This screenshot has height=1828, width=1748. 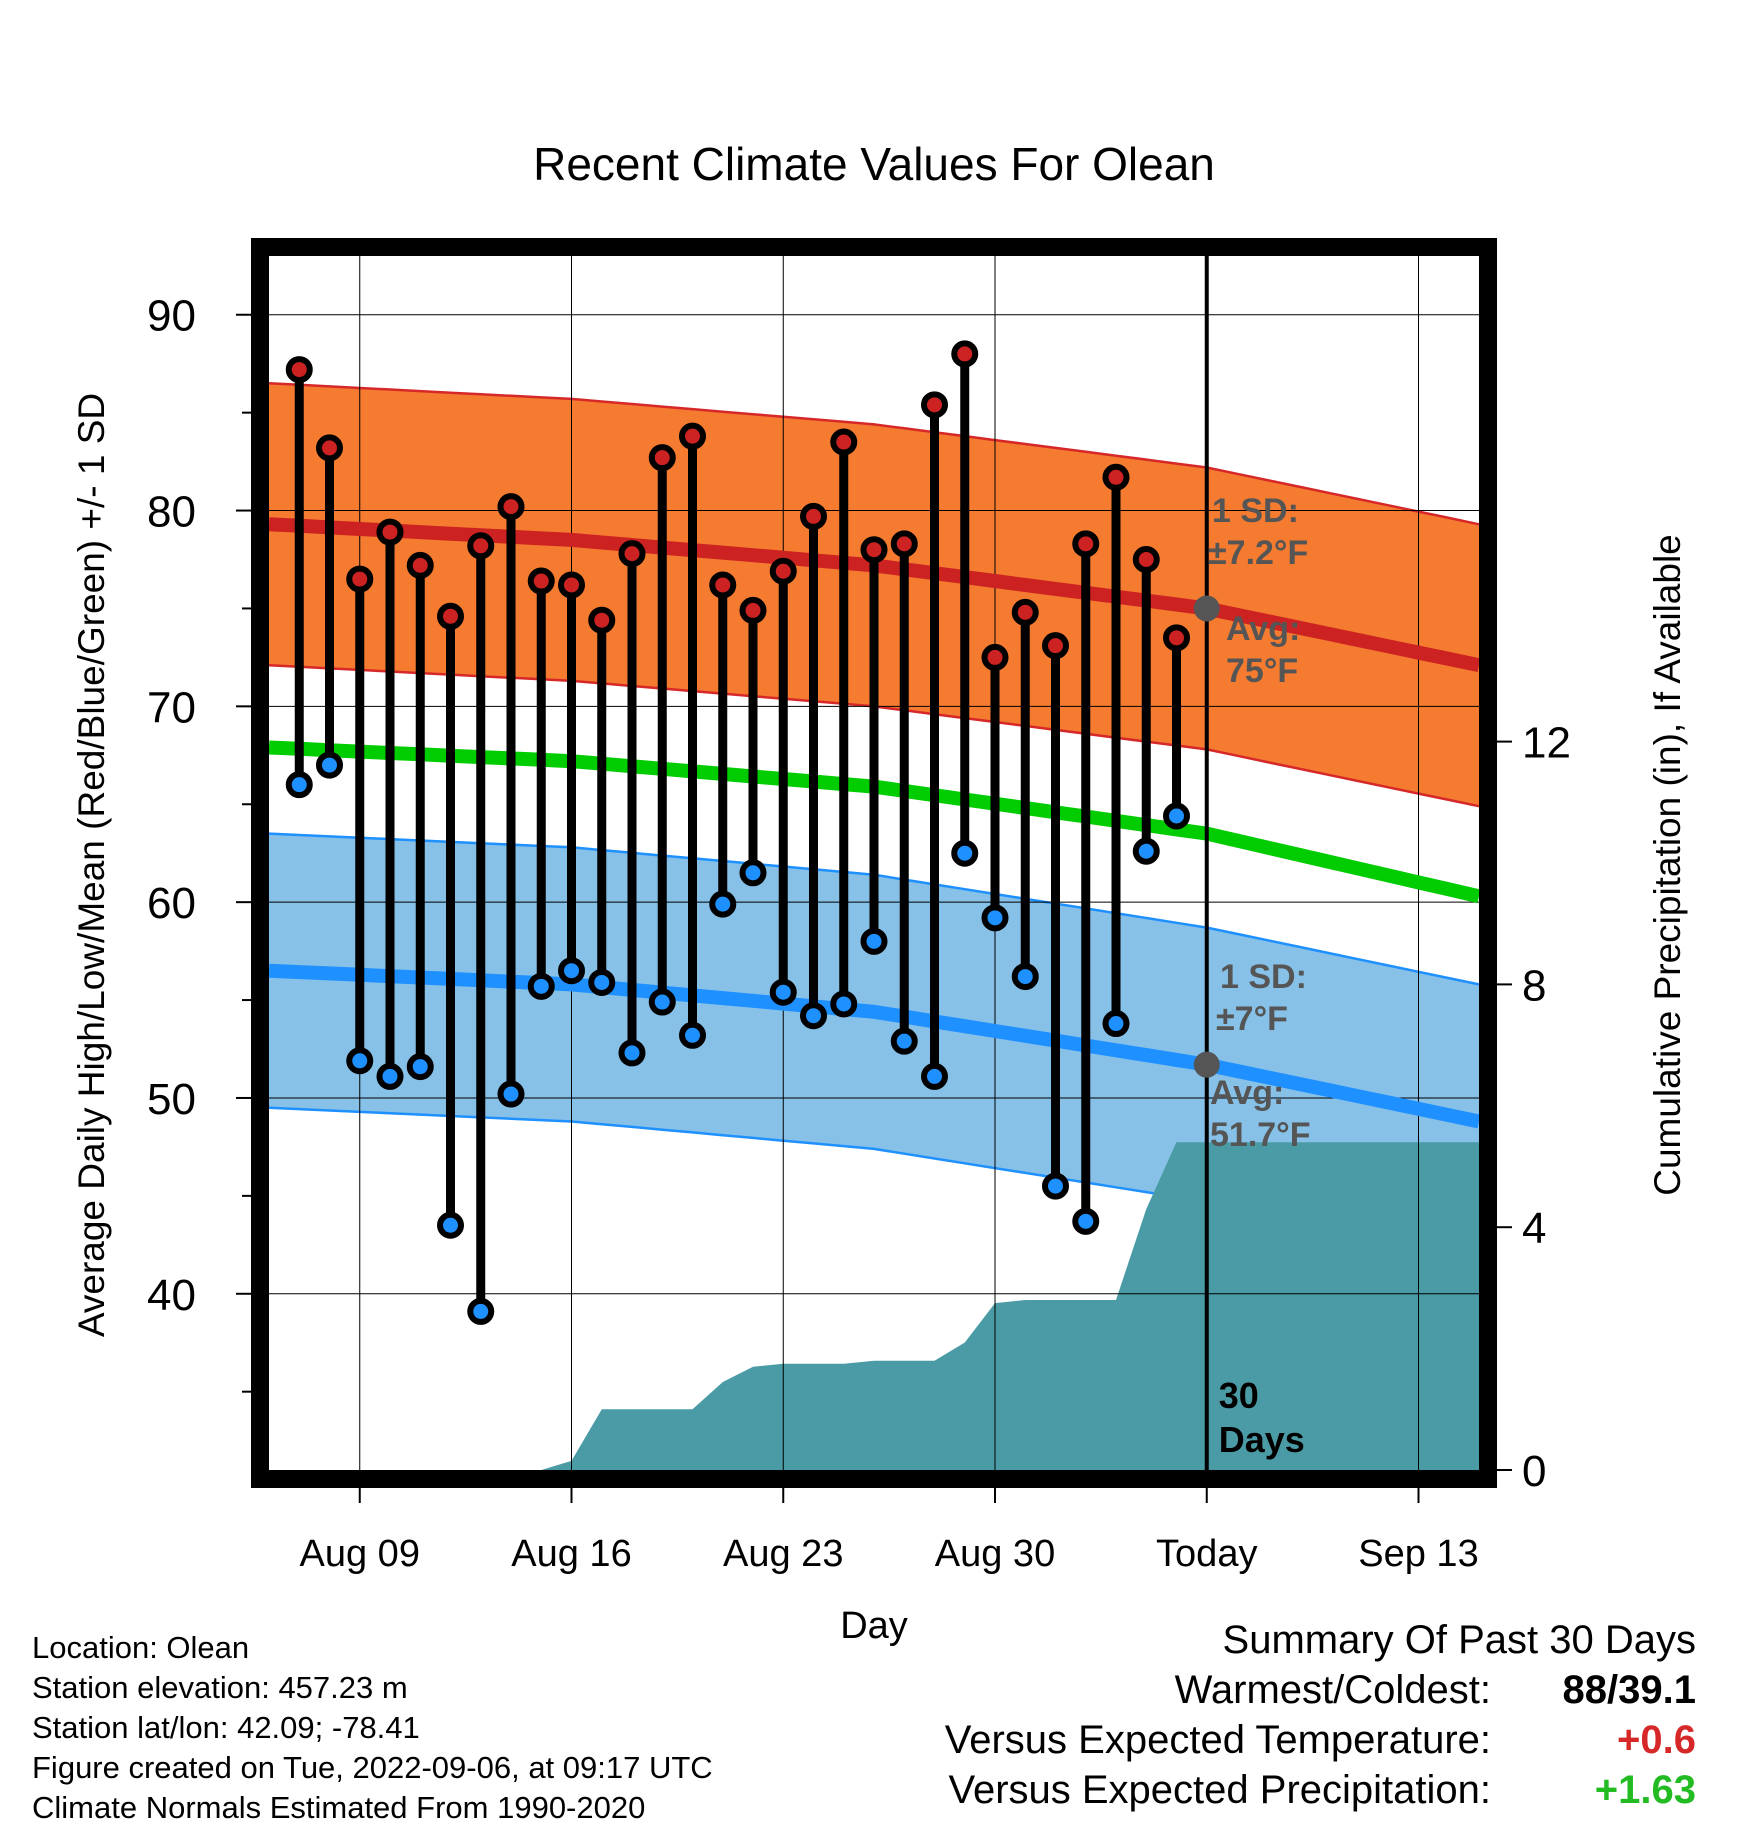 I want to click on temp-row: Versus Expected Temperature: +0.6, so click(x=1320, y=1740).